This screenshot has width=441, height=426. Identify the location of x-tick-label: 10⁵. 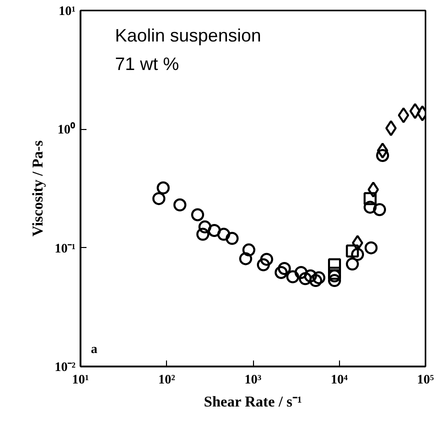
(425, 379).